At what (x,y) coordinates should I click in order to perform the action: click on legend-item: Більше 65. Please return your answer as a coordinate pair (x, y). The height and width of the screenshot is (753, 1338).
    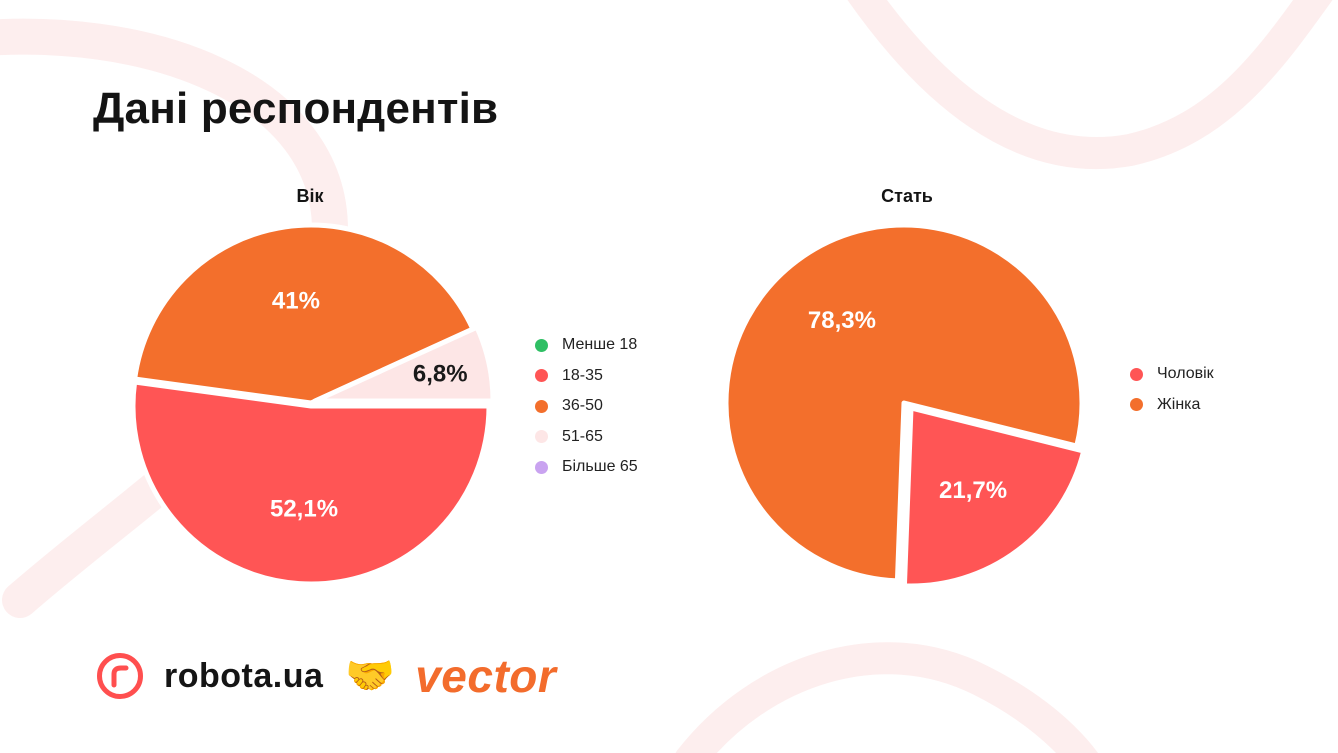
    Looking at the image, I should click on (586, 467).